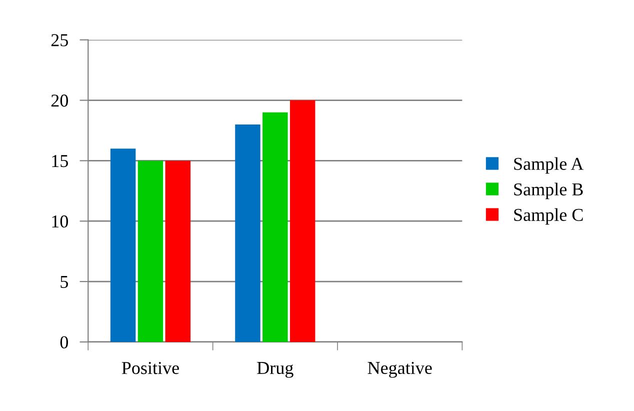 The image size is (634, 411). What do you see at coordinates (60, 221) in the screenshot?
I see `y-tick-label: 10` at bounding box center [60, 221].